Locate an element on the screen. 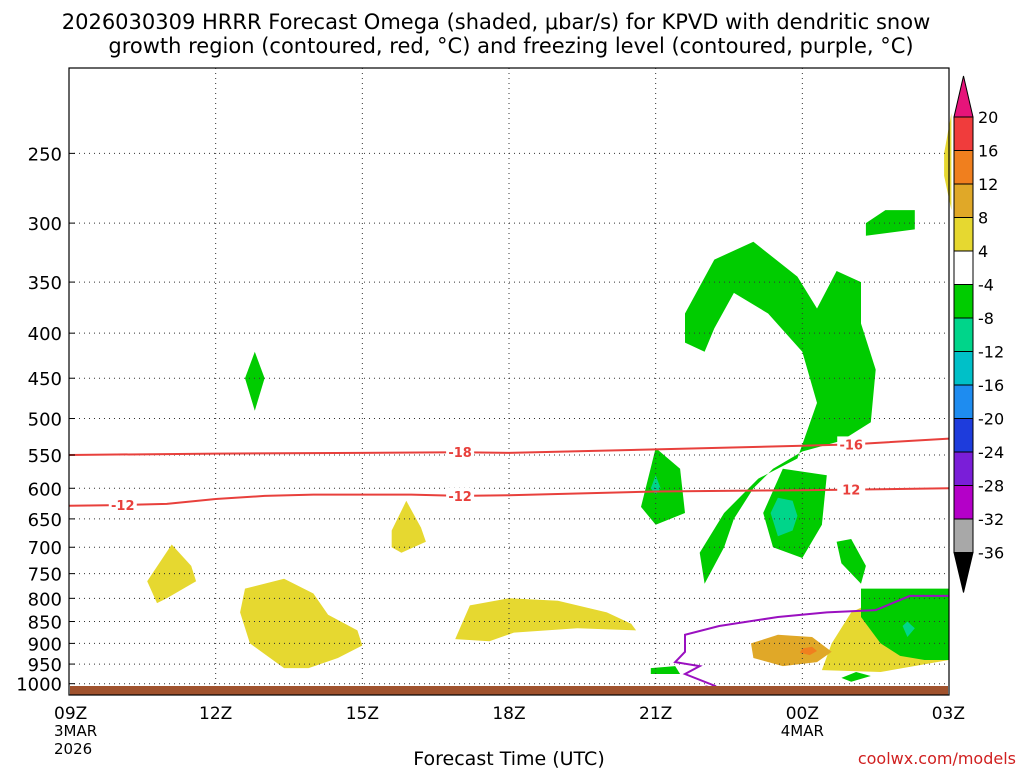  colorbar-label-11: -28 is located at coordinates (991, 486).